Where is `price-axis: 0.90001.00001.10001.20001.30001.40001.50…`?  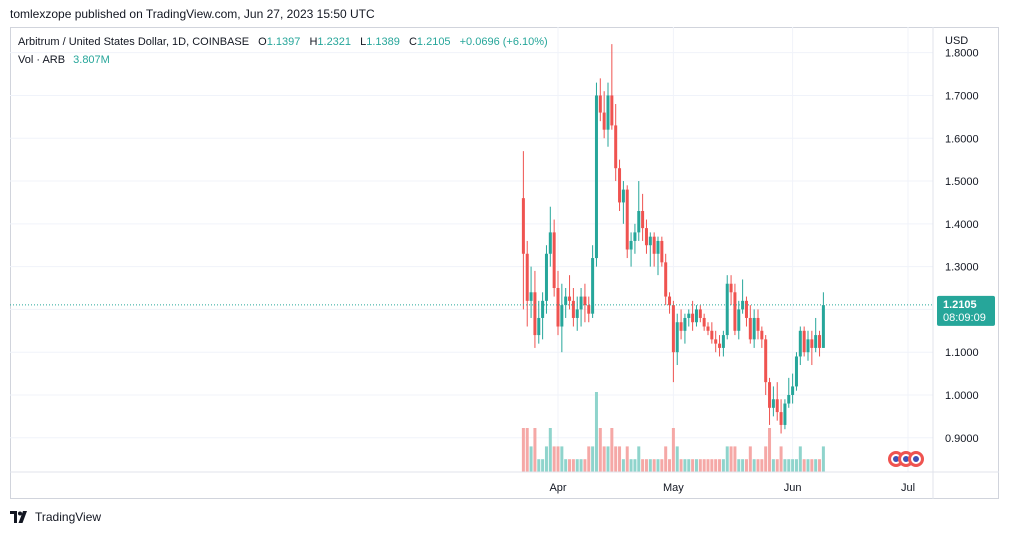 price-axis: 0.90001.00001.10001.20001.30001.40001.50… is located at coordinates (962, 246).